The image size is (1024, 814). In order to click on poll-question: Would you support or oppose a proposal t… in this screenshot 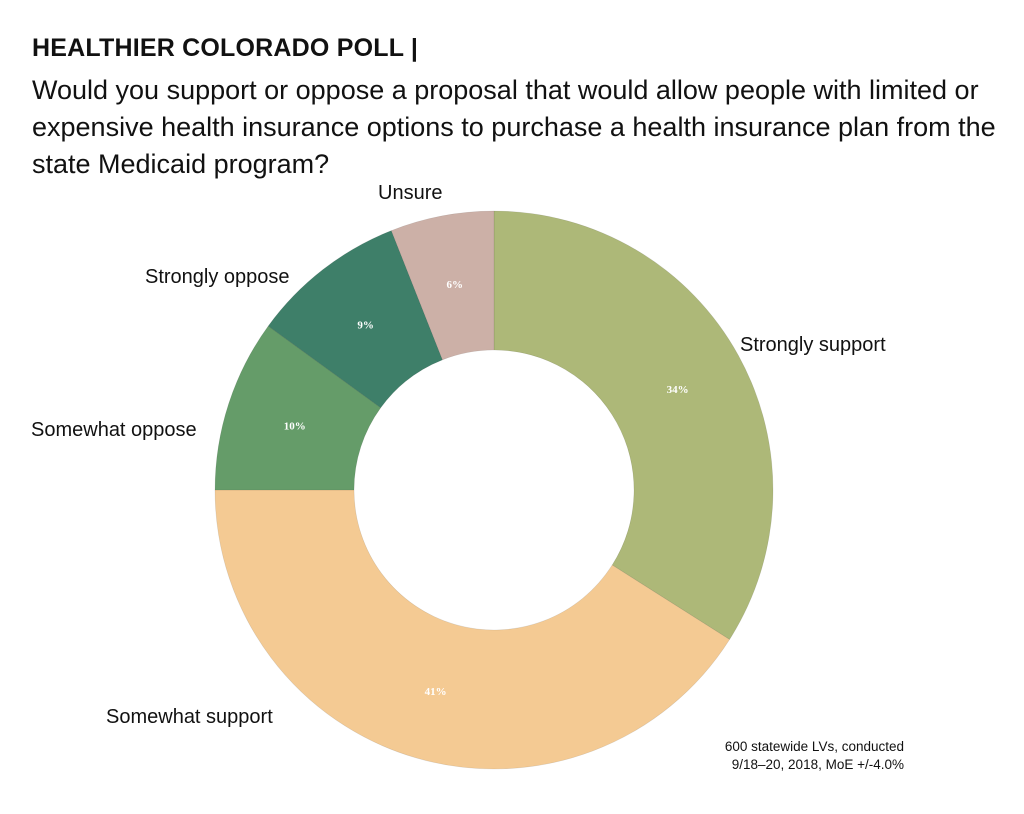, I will do `click(514, 127)`.